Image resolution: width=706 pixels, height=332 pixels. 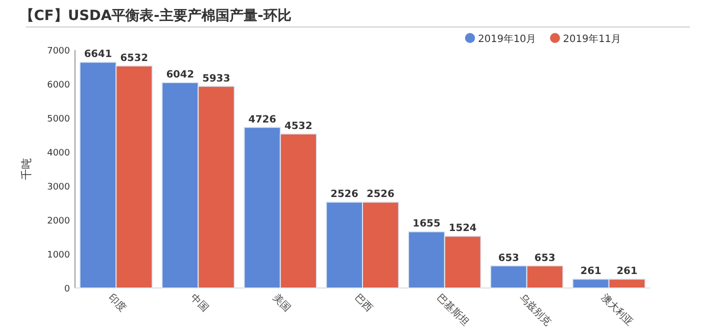 What do you see at coordinates (363, 303) in the screenshot?
I see `x-tick-label: 巴西` at bounding box center [363, 303].